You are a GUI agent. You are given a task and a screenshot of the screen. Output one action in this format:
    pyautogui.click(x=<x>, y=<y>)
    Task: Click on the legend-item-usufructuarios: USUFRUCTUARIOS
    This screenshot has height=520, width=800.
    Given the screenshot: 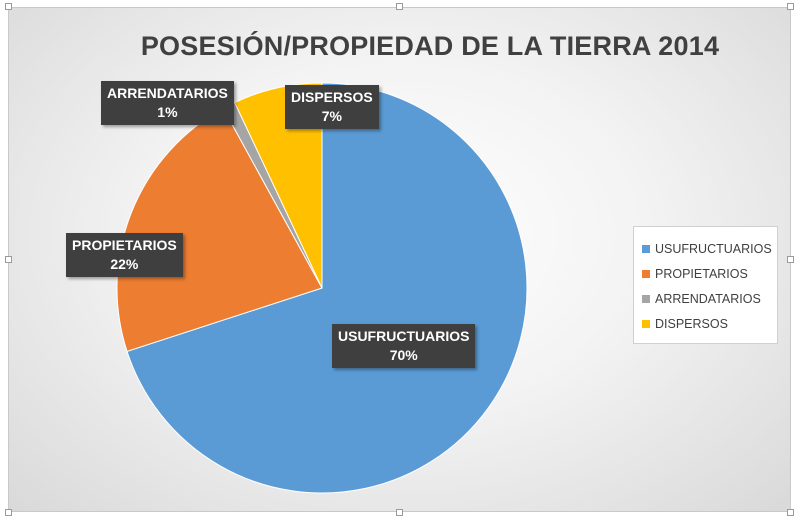 What is the action you would take?
    pyautogui.click(x=709, y=248)
    